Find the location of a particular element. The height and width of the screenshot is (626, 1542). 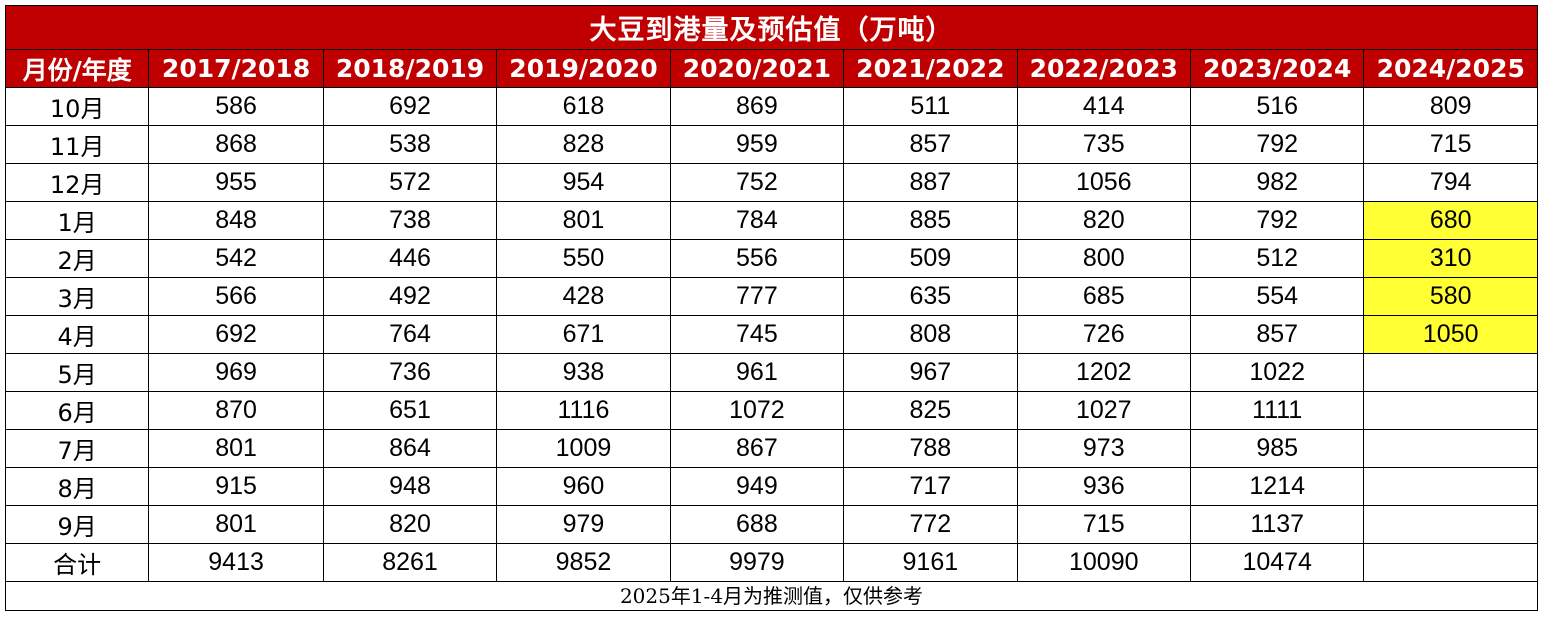

table-cell: 788 is located at coordinates (930, 448).